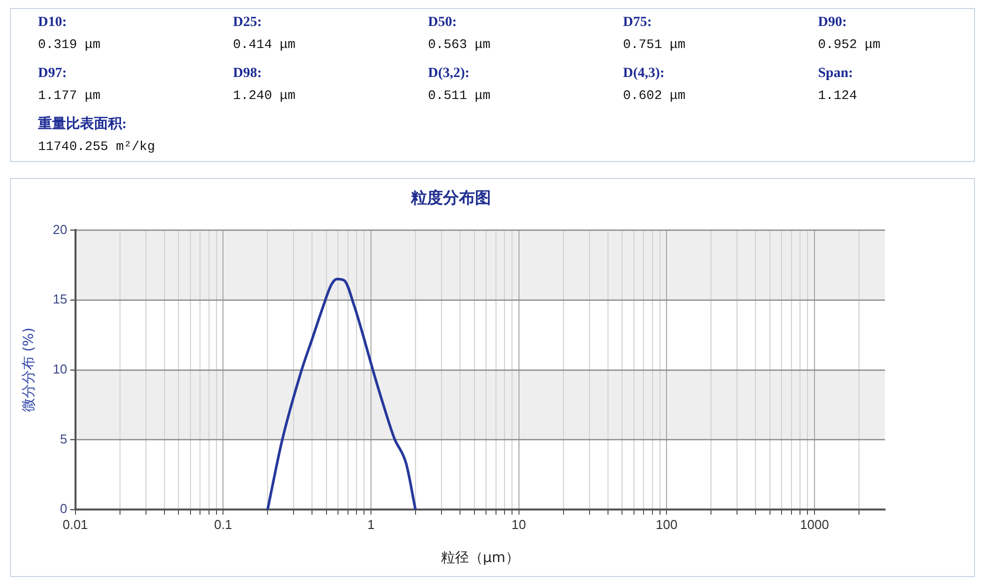  What do you see at coordinates (833, 23) in the screenshot?
I see `text: D90:` at bounding box center [833, 23].